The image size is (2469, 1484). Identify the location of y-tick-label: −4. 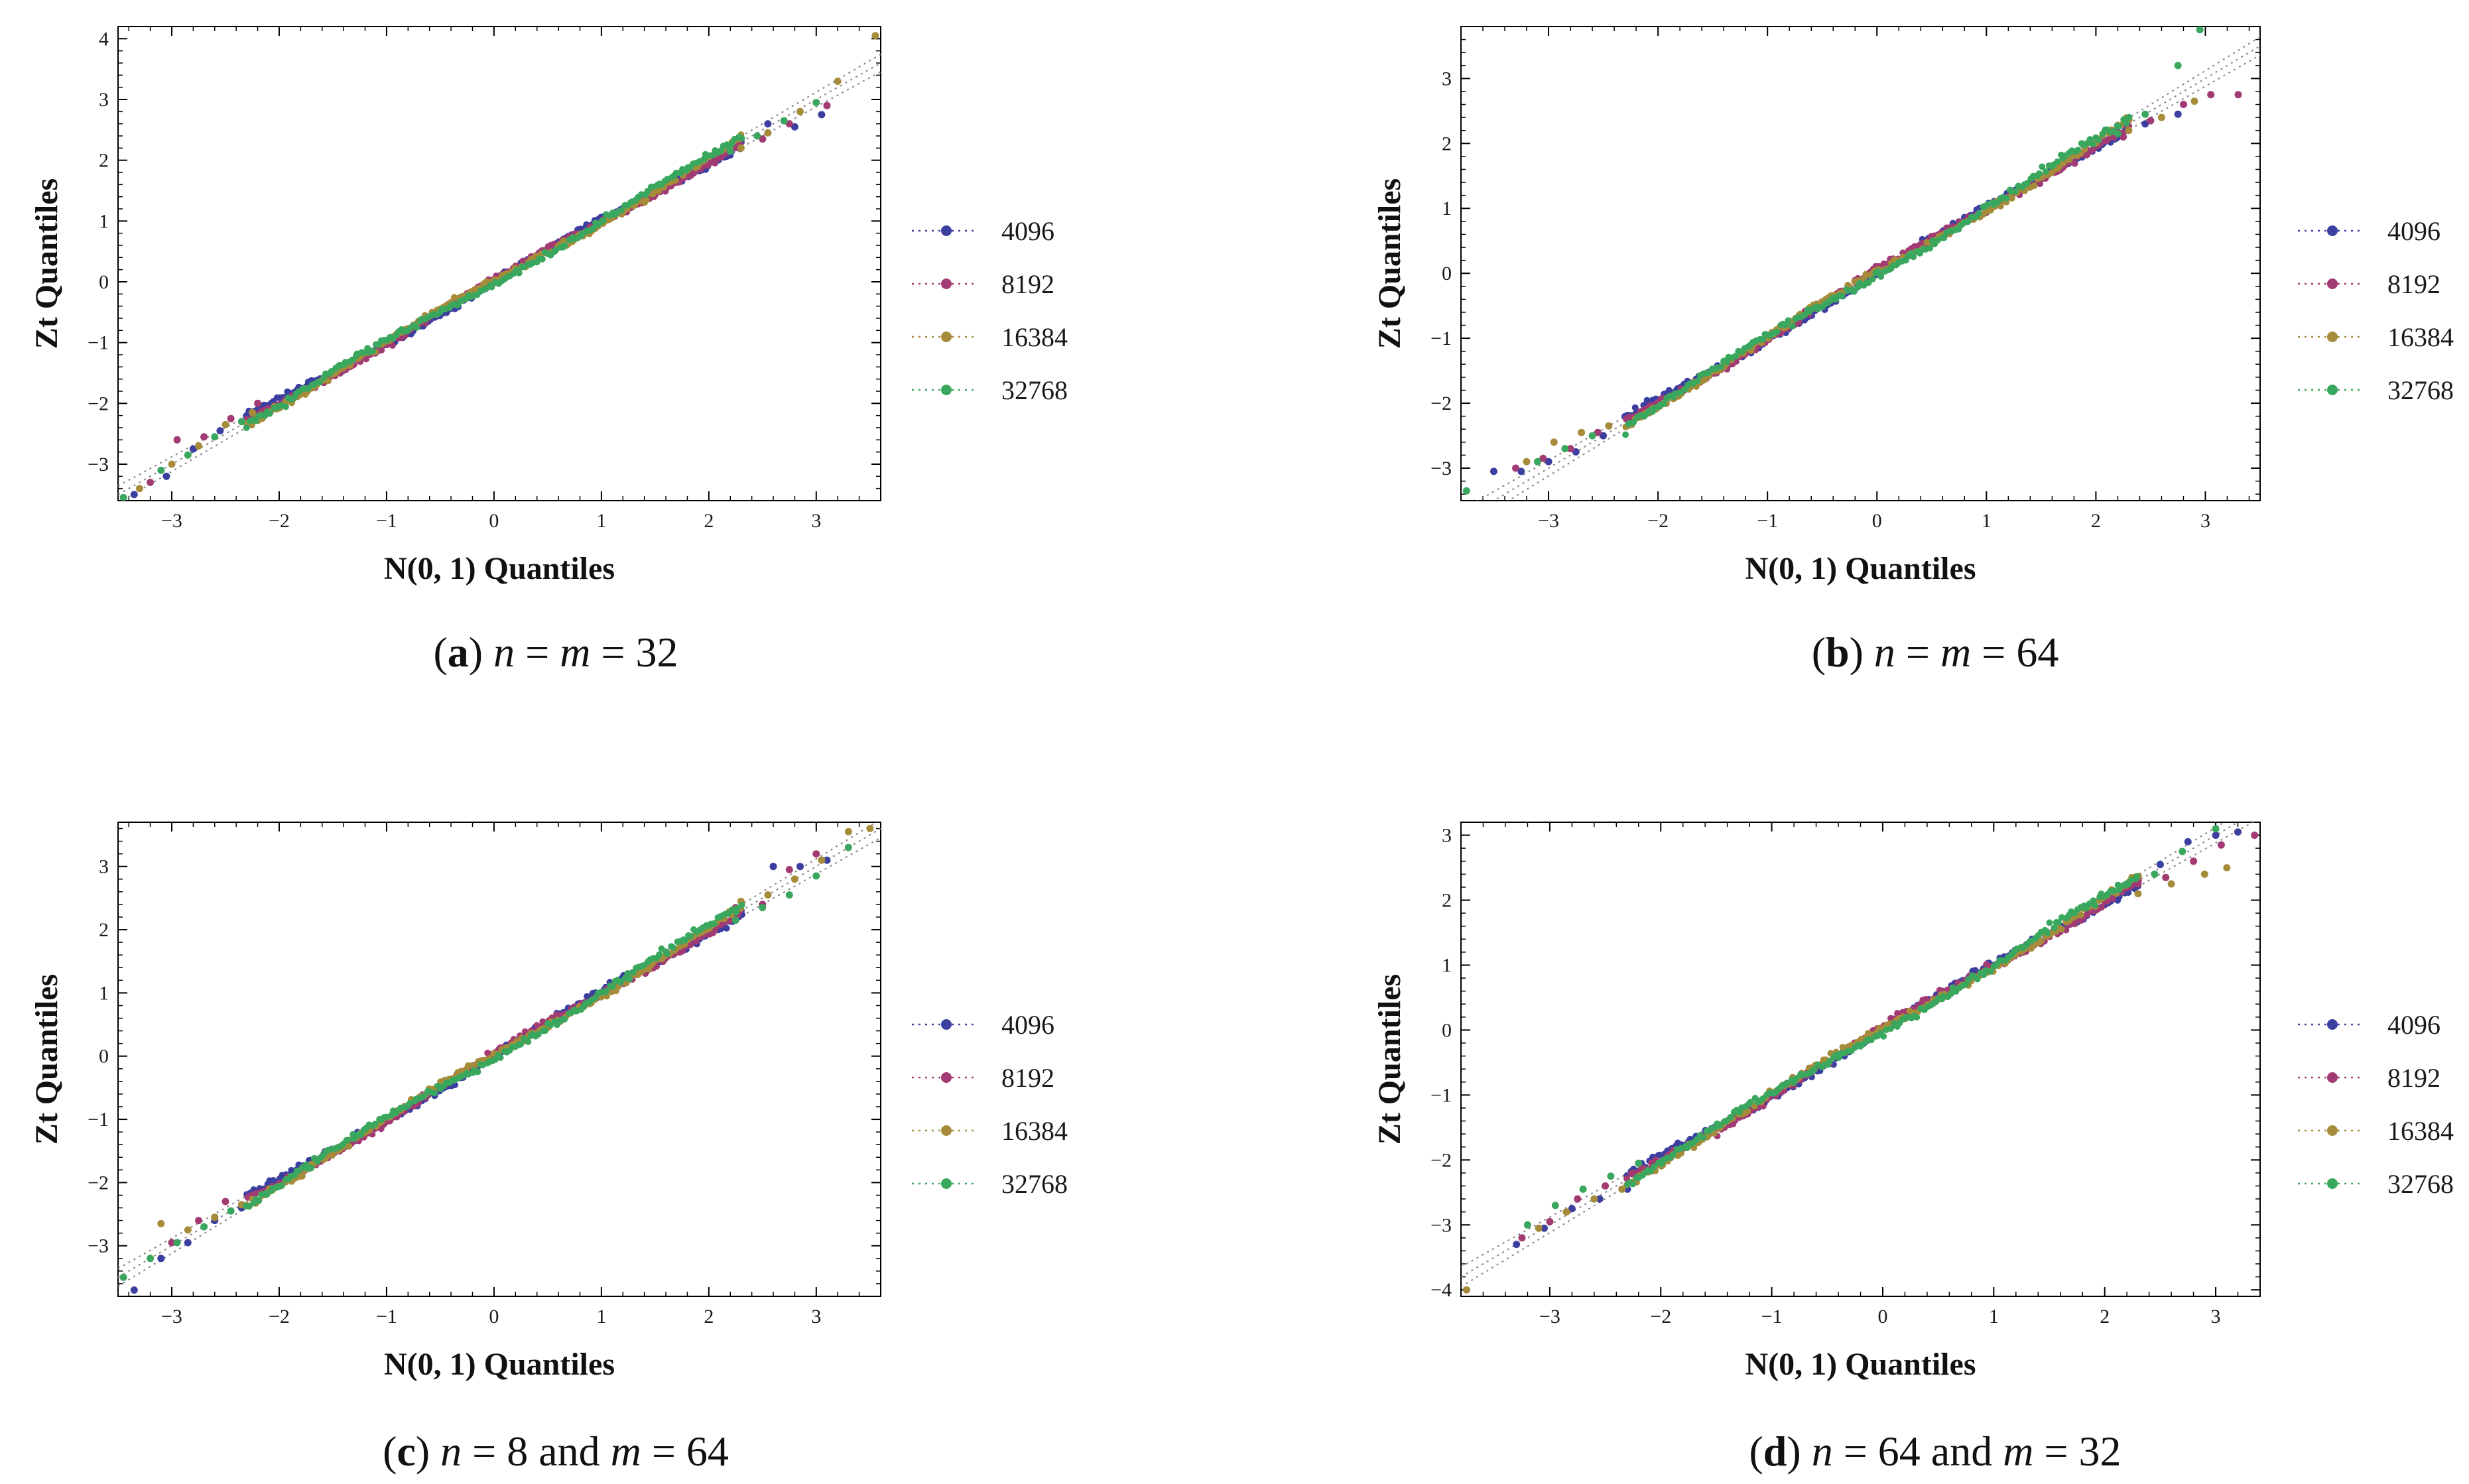
(1441, 1290).